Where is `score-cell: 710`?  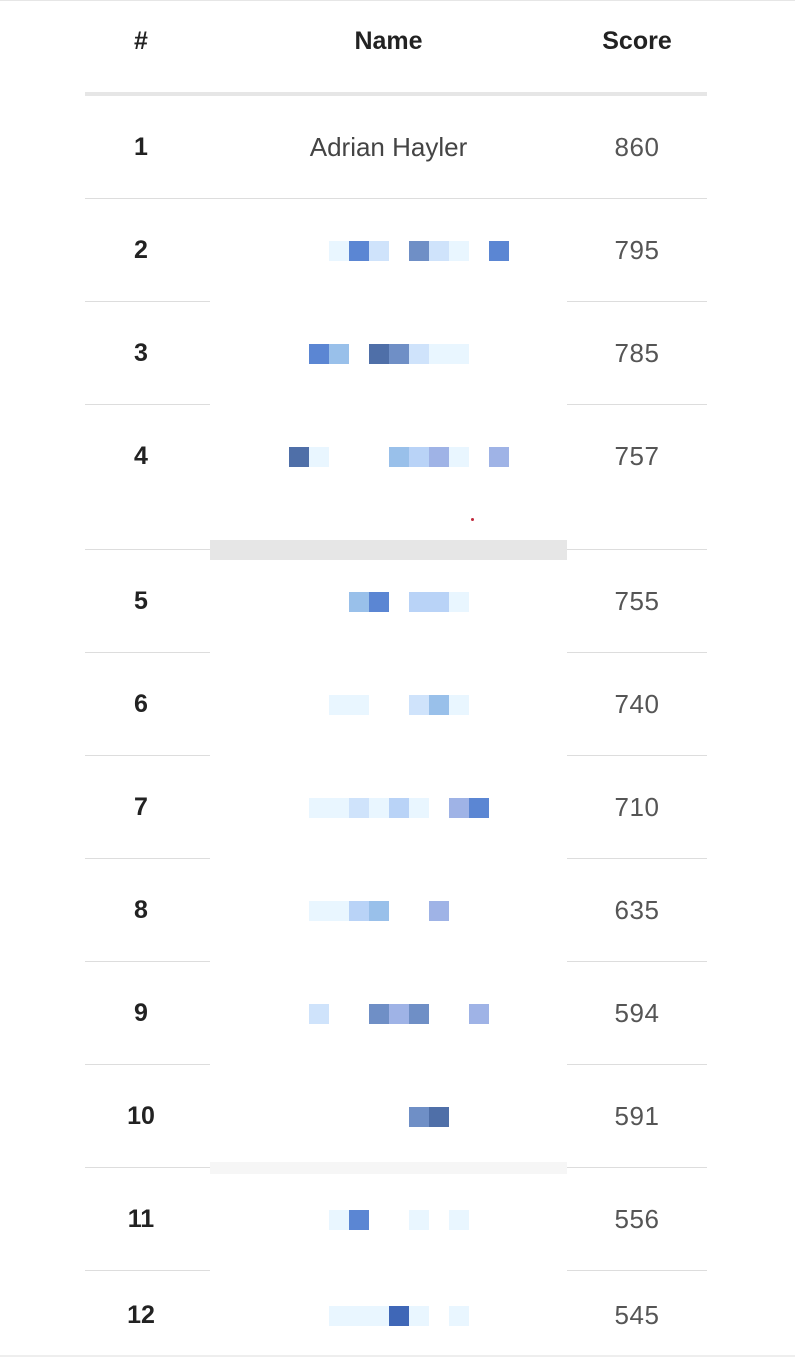
score-cell: 710 is located at coordinates (637, 807).